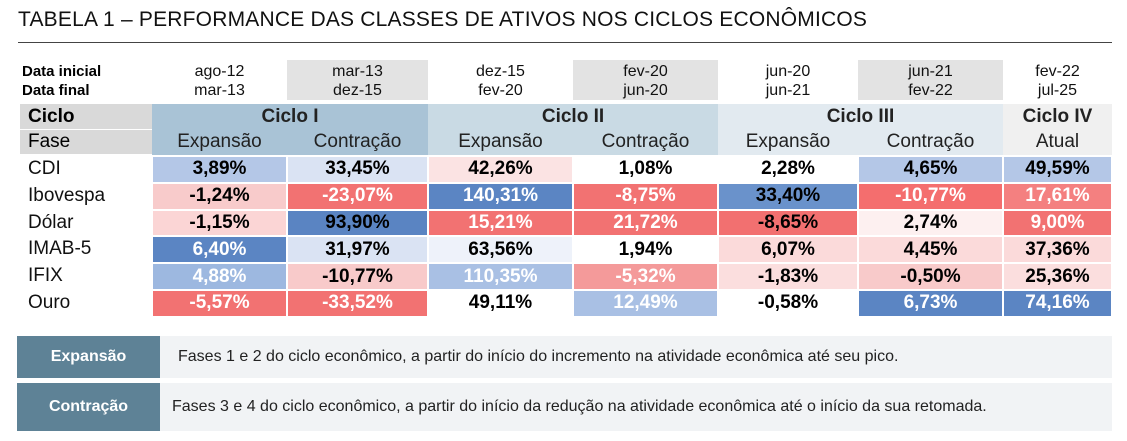  I want to click on value-cell: -33,52%, so click(357, 303).